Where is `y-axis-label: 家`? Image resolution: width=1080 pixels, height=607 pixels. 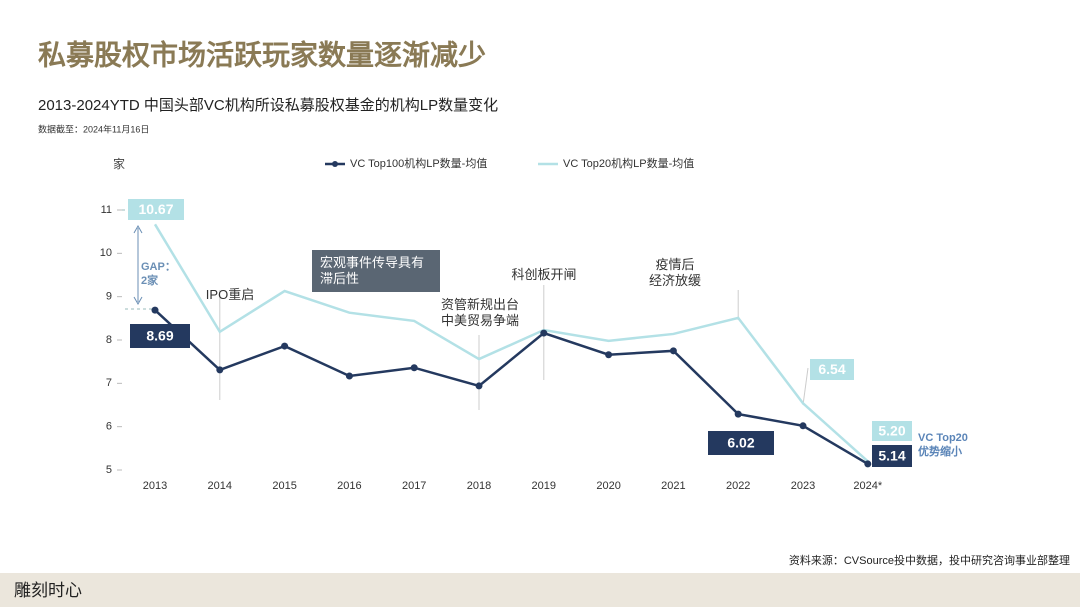 y-axis-label: 家 is located at coordinates (119, 163).